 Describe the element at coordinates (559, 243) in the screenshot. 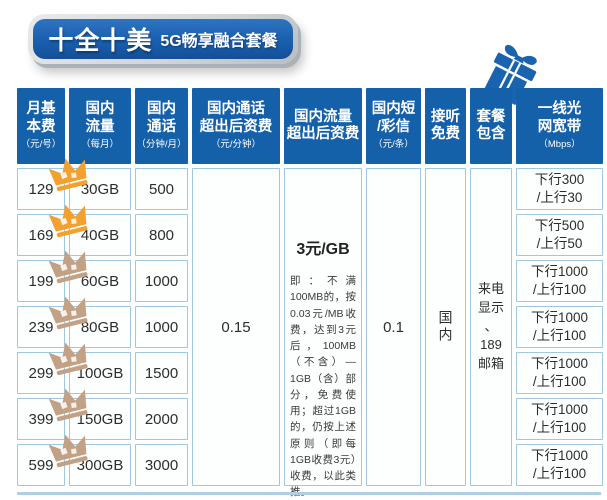

I see `broadband-up: /上行50` at that location.